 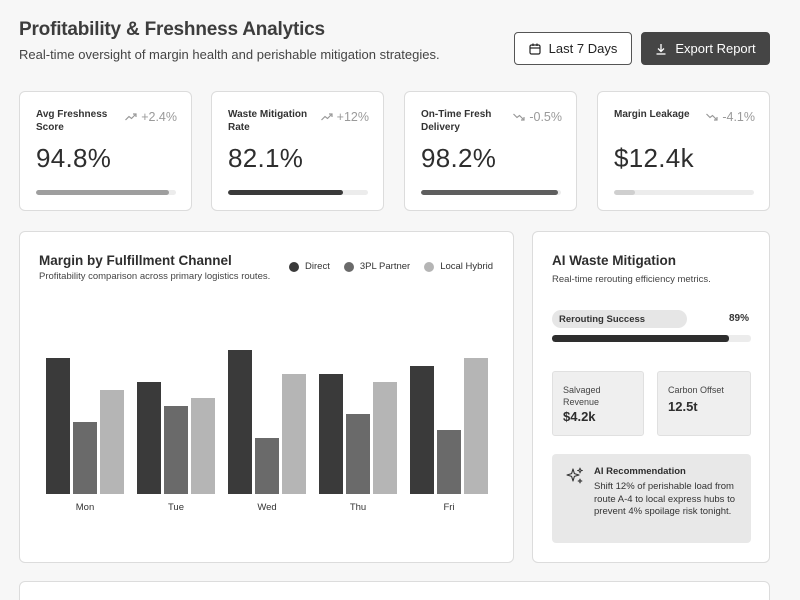 I want to click on date-range-button: Last 7 Days, so click(x=573, y=48).